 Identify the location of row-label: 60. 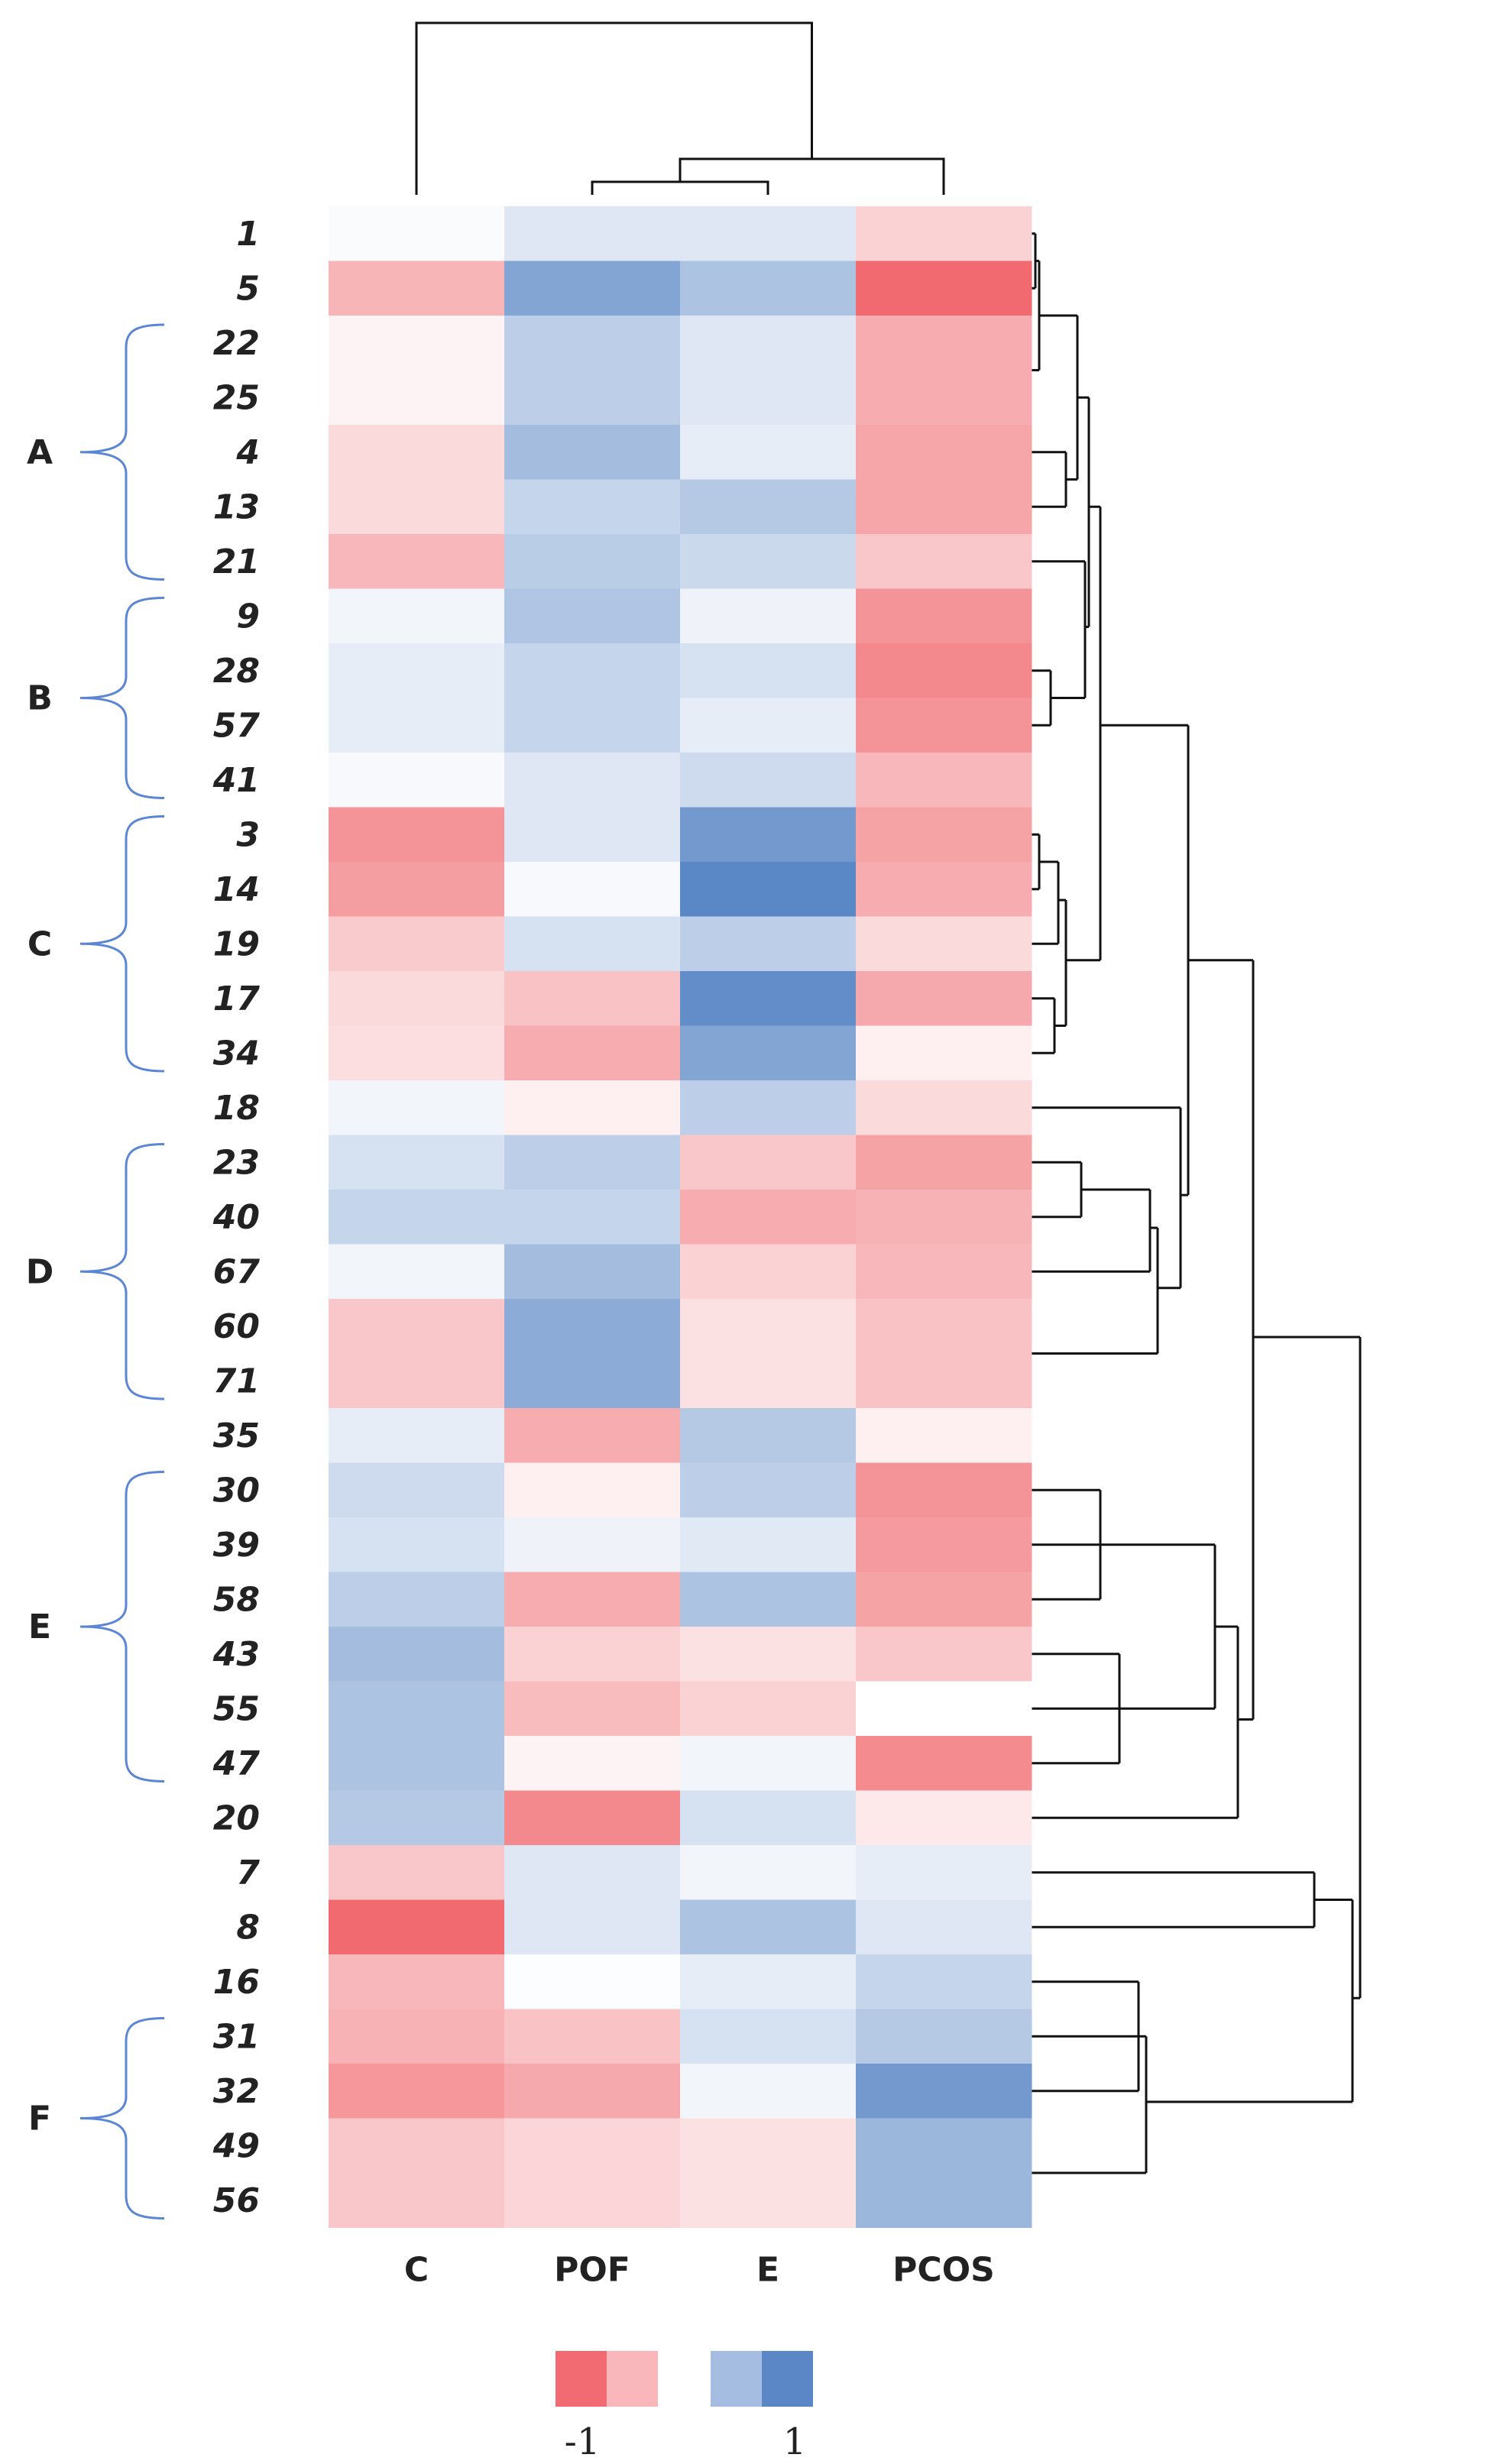
(236, 1326).